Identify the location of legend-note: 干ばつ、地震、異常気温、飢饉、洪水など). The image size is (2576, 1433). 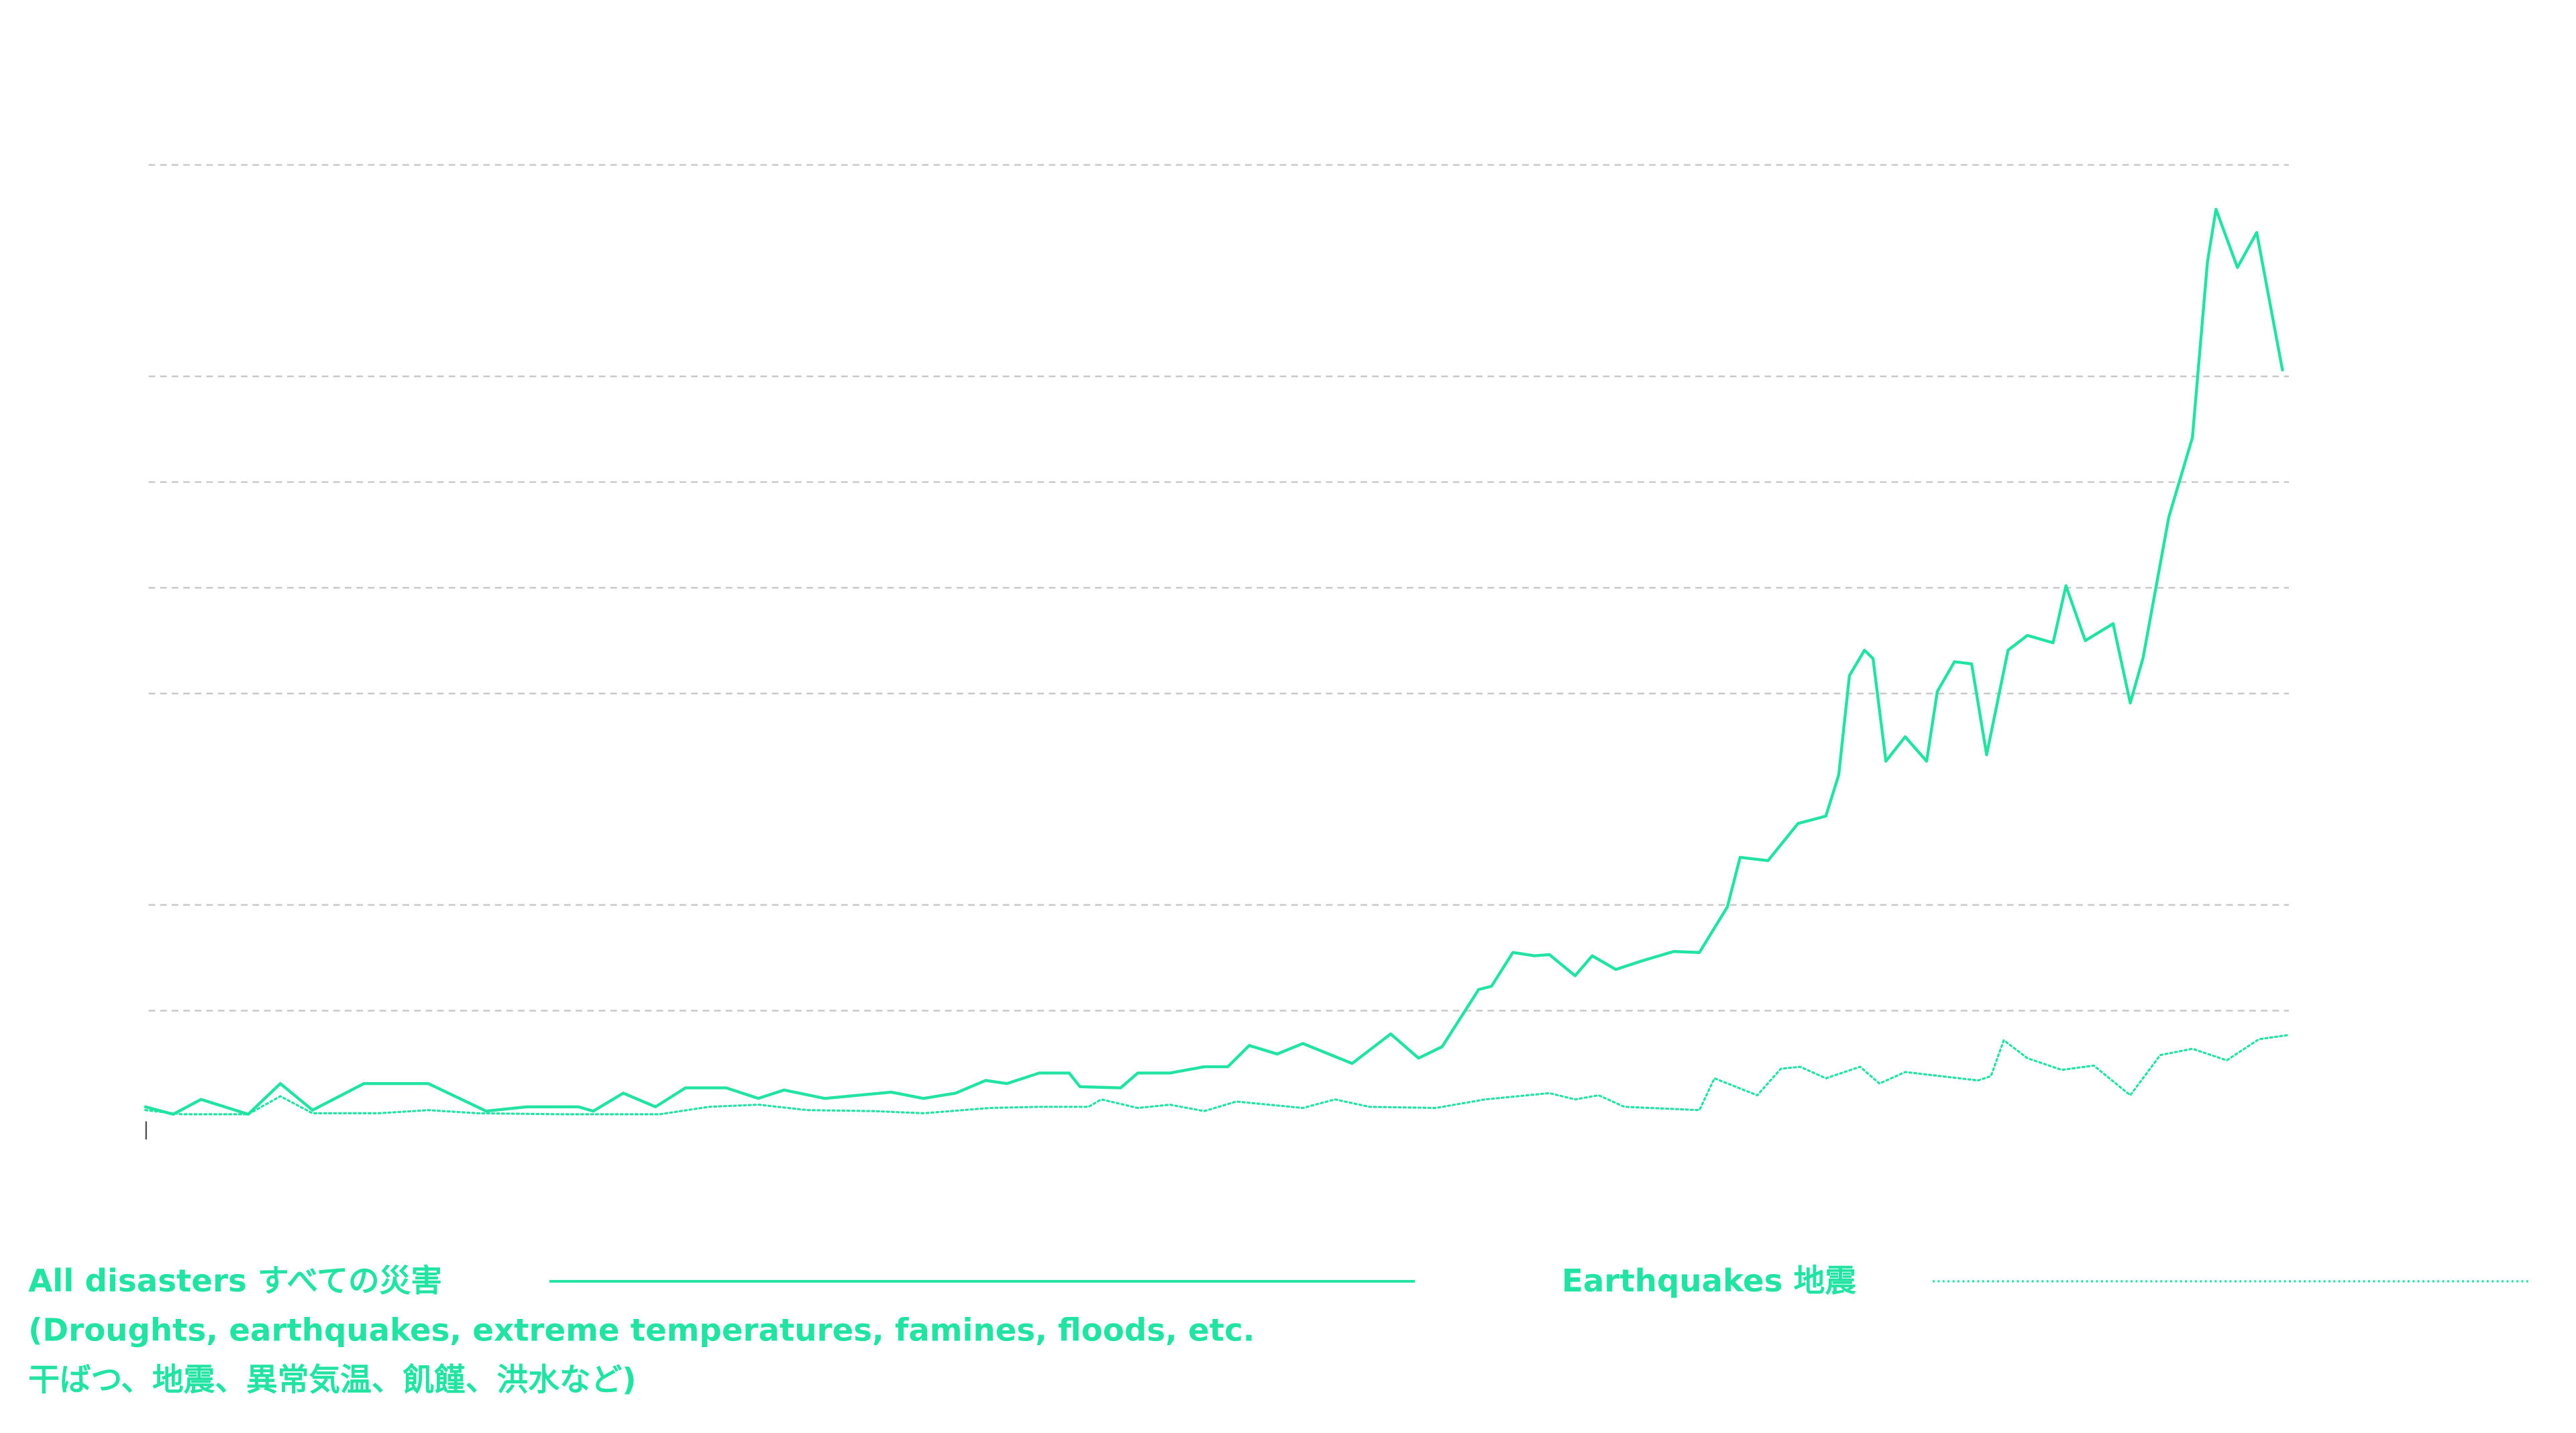
(332, 1380).